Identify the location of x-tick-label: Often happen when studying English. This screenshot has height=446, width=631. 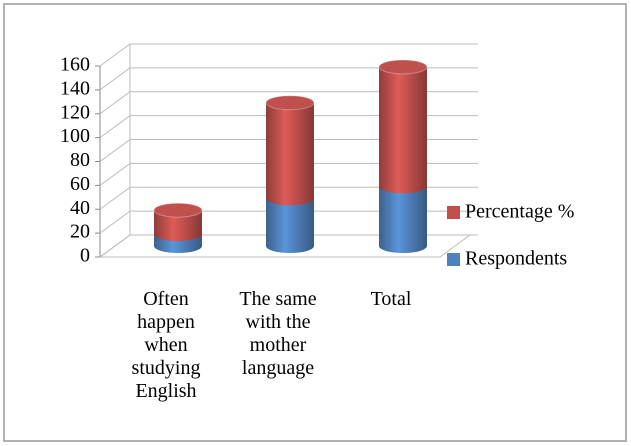
(166, 345).